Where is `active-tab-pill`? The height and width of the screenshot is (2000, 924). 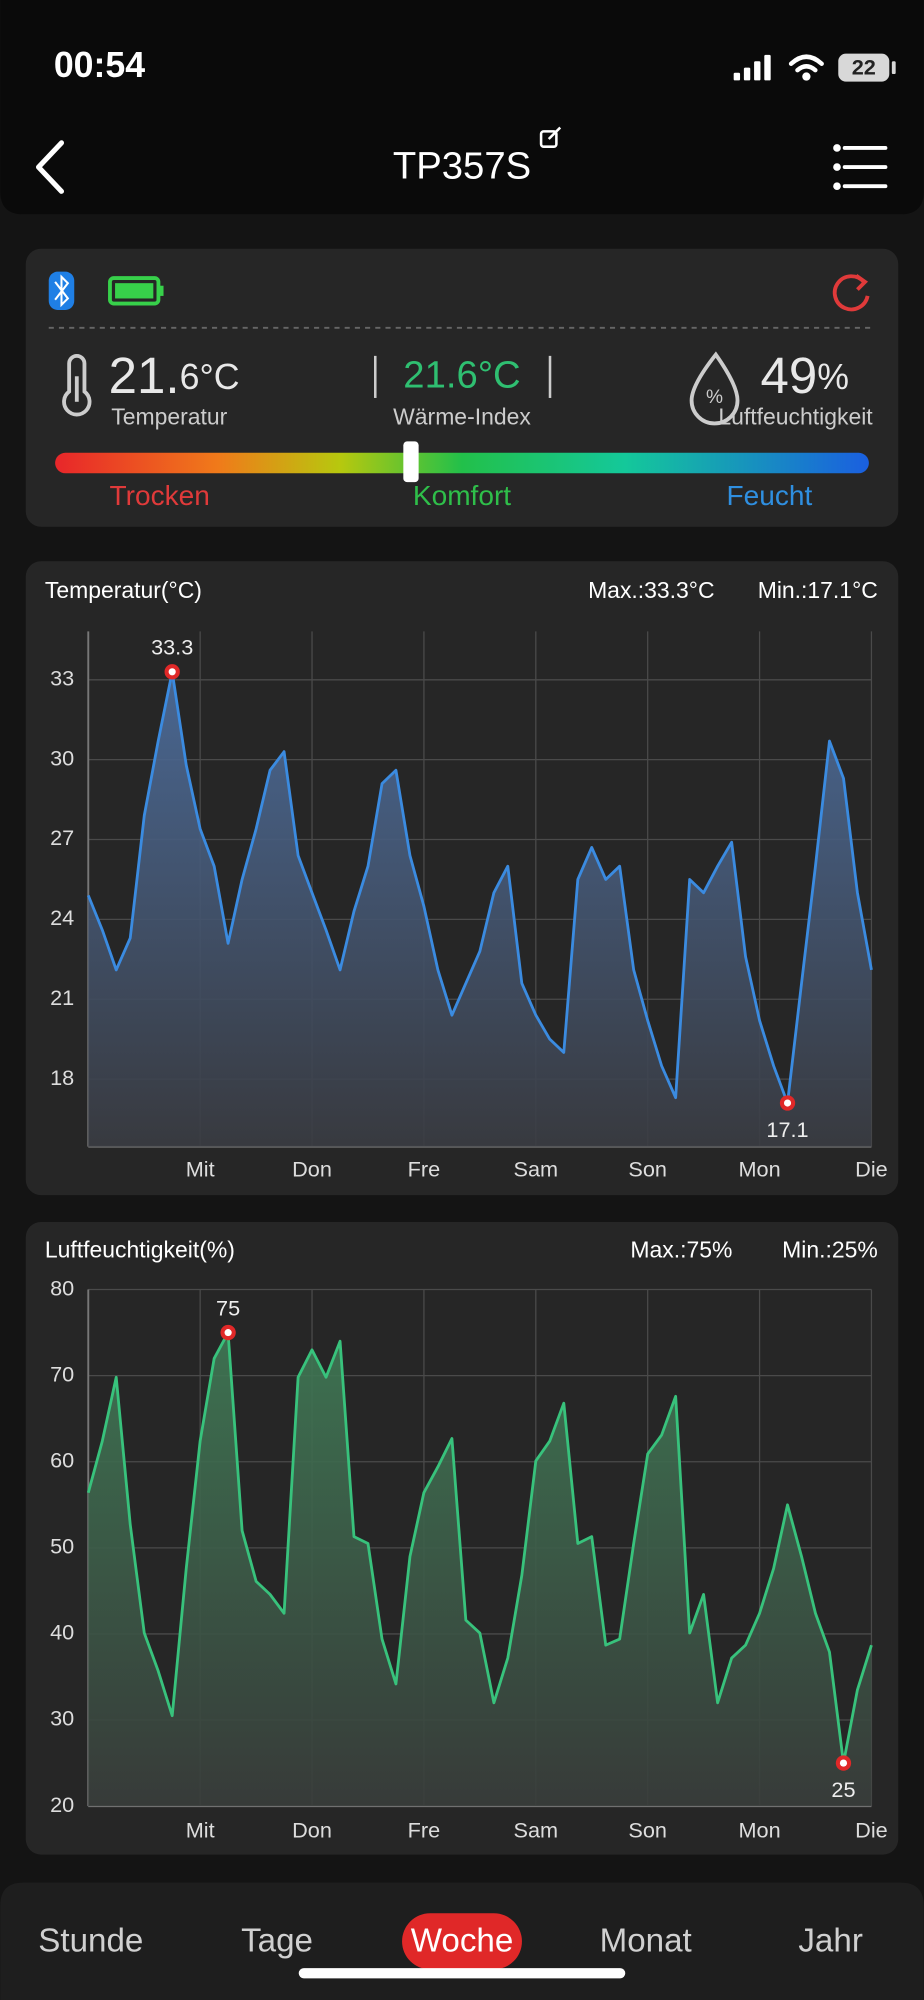
active-tab-pill is located at coordinates (462, 1941).